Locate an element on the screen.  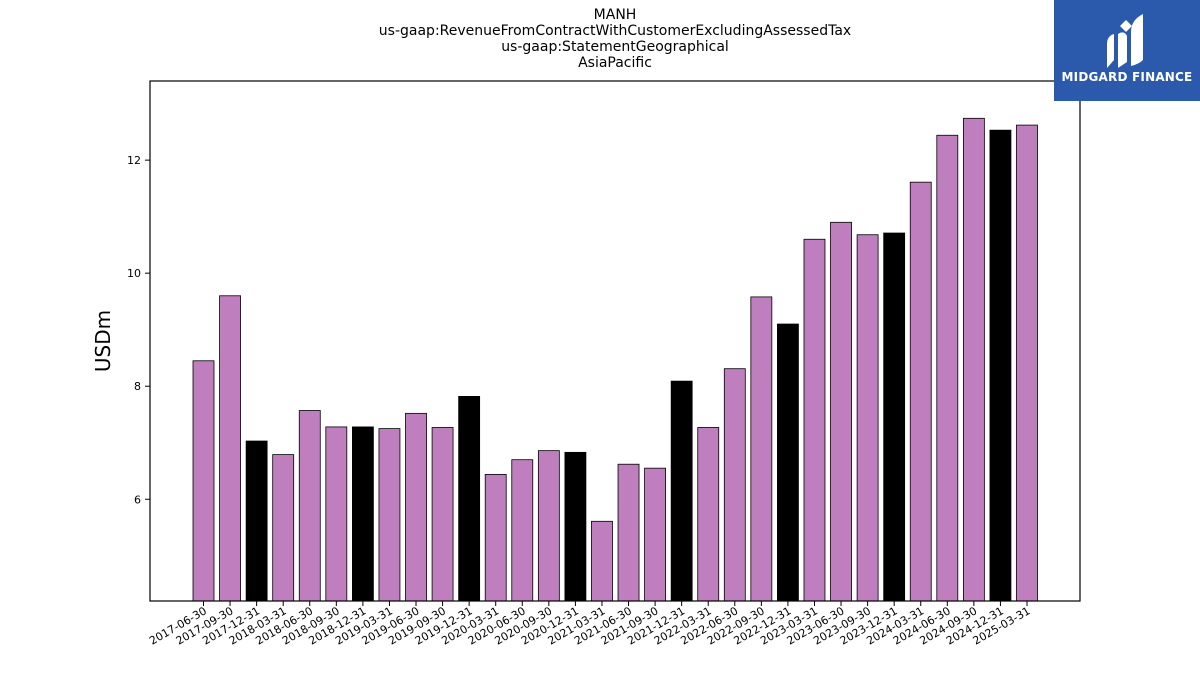
midgard-finance-logo: MIDGARD FINANCE is located at coordinates (1127, 50).